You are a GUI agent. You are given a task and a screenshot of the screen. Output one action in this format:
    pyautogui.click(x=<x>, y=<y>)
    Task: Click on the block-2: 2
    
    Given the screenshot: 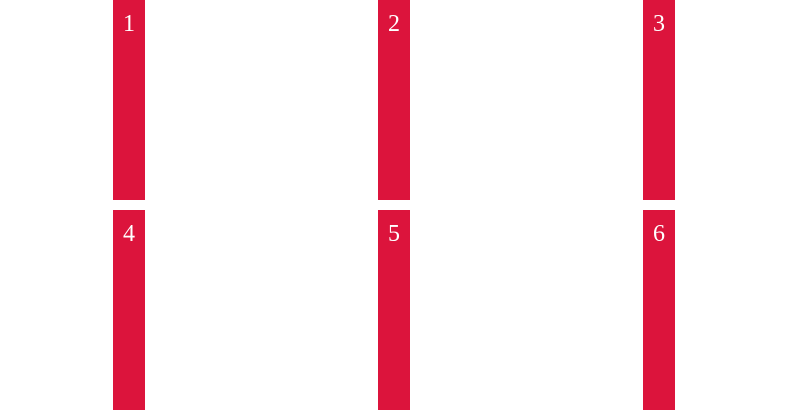 What is the action you would take?
    pyautogui.click(x=394, y=100)
    